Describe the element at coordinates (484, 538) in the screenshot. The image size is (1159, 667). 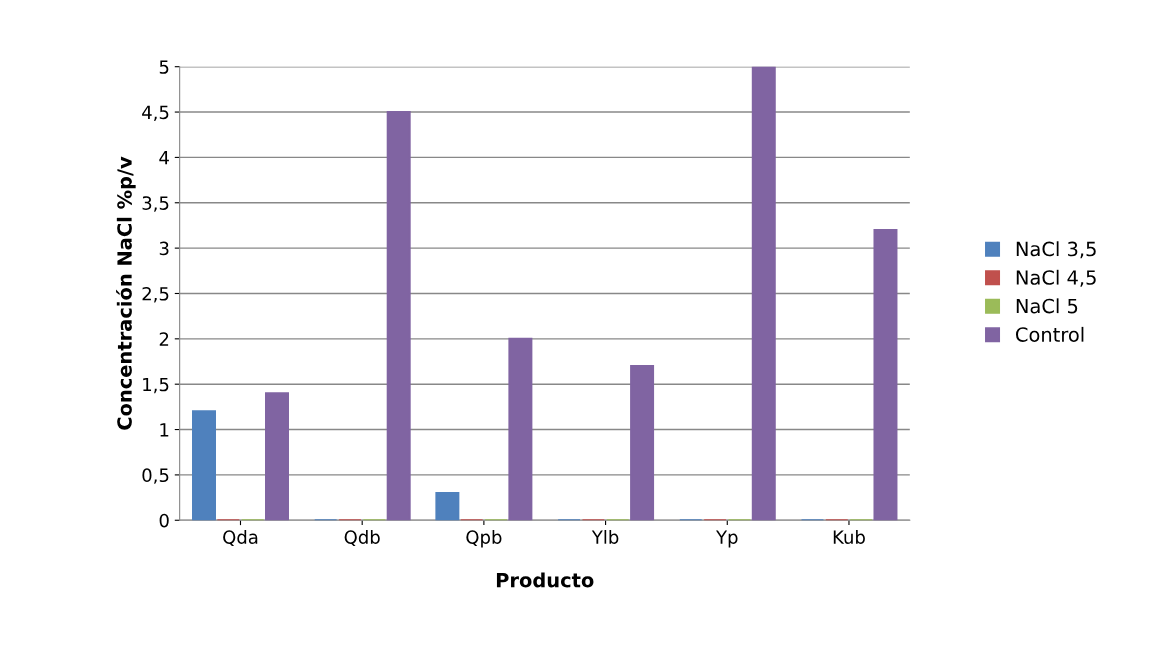
I see `x-tick-label: Qpb` at that location.